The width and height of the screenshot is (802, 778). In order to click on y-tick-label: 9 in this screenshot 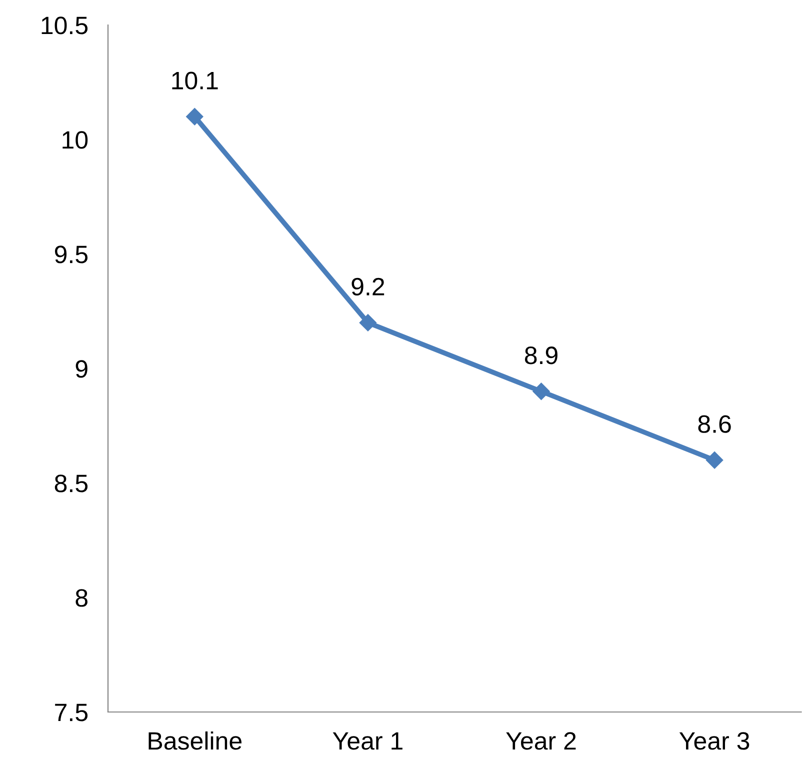, I will do `click(82, 369)`.